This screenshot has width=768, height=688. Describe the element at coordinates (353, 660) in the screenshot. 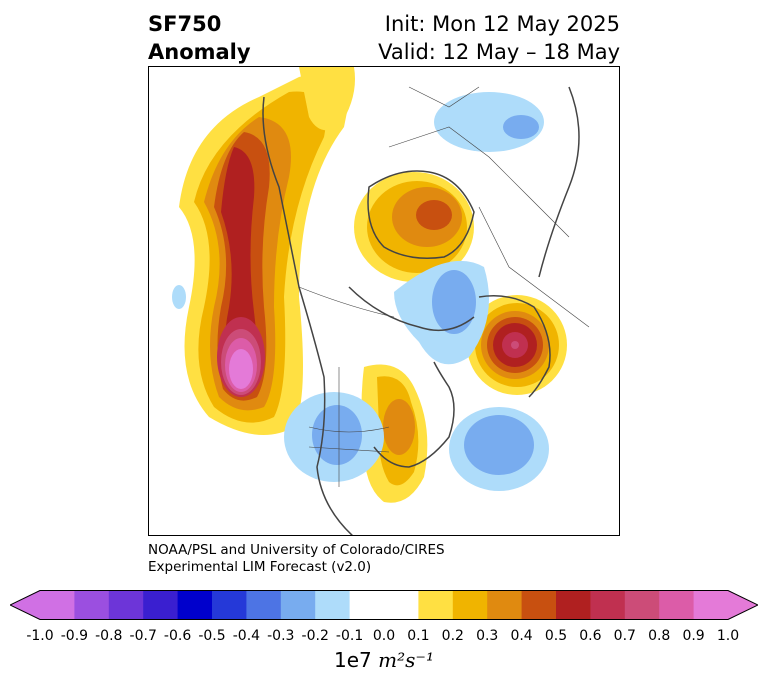

I see `units-prefix: 1e7` at that location.